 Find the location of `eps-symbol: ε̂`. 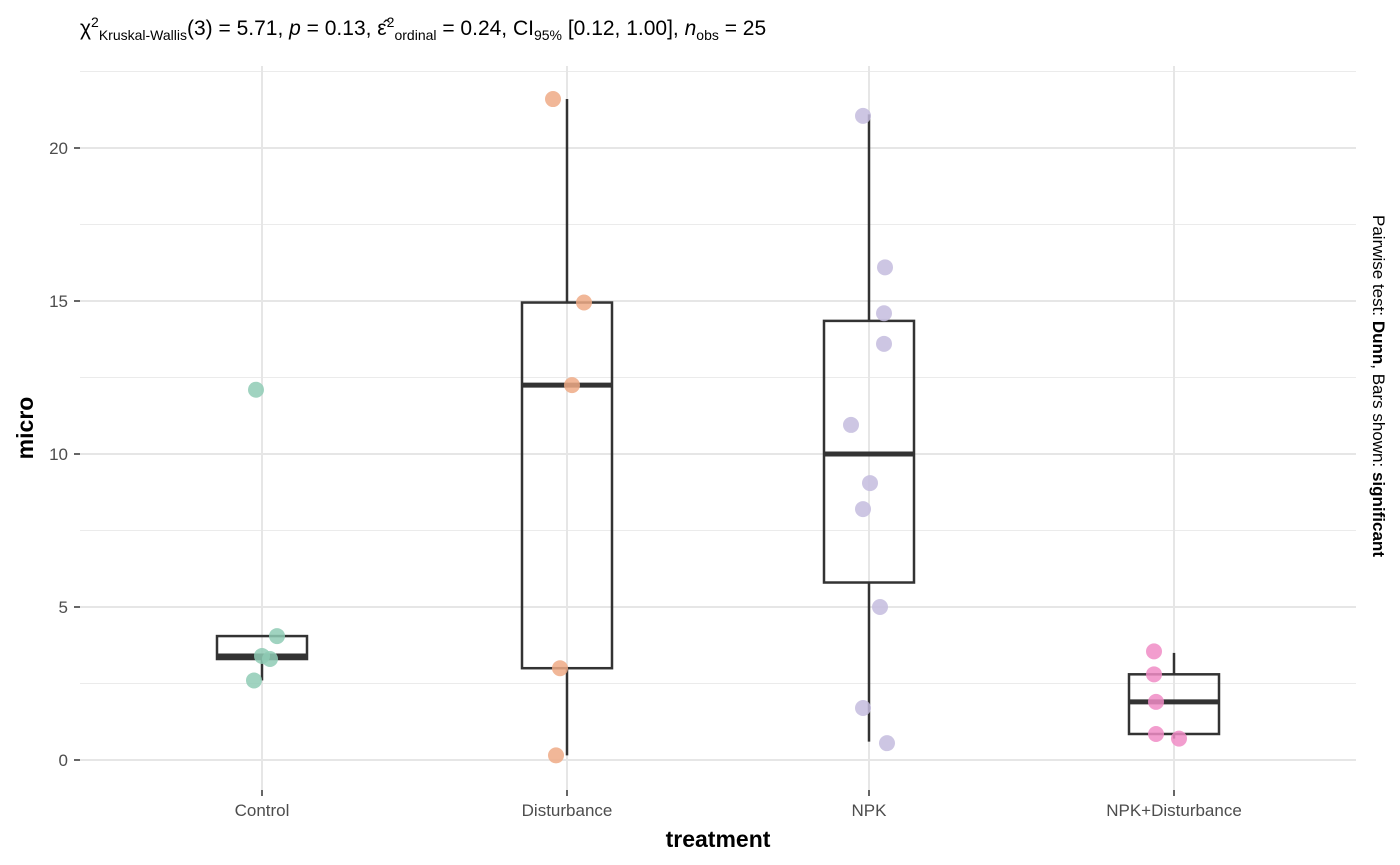

eps-symbol: ε̂ is located at coordinates (382, 28).